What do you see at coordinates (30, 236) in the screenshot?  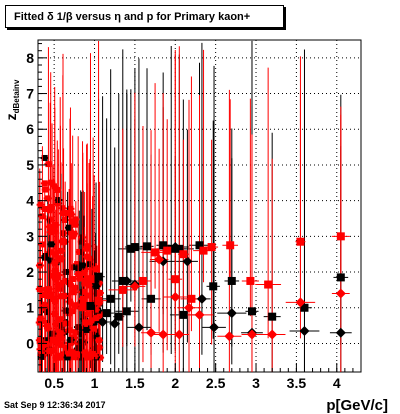 I see `y-tick-label: 3` at bounding box center [30, 236].